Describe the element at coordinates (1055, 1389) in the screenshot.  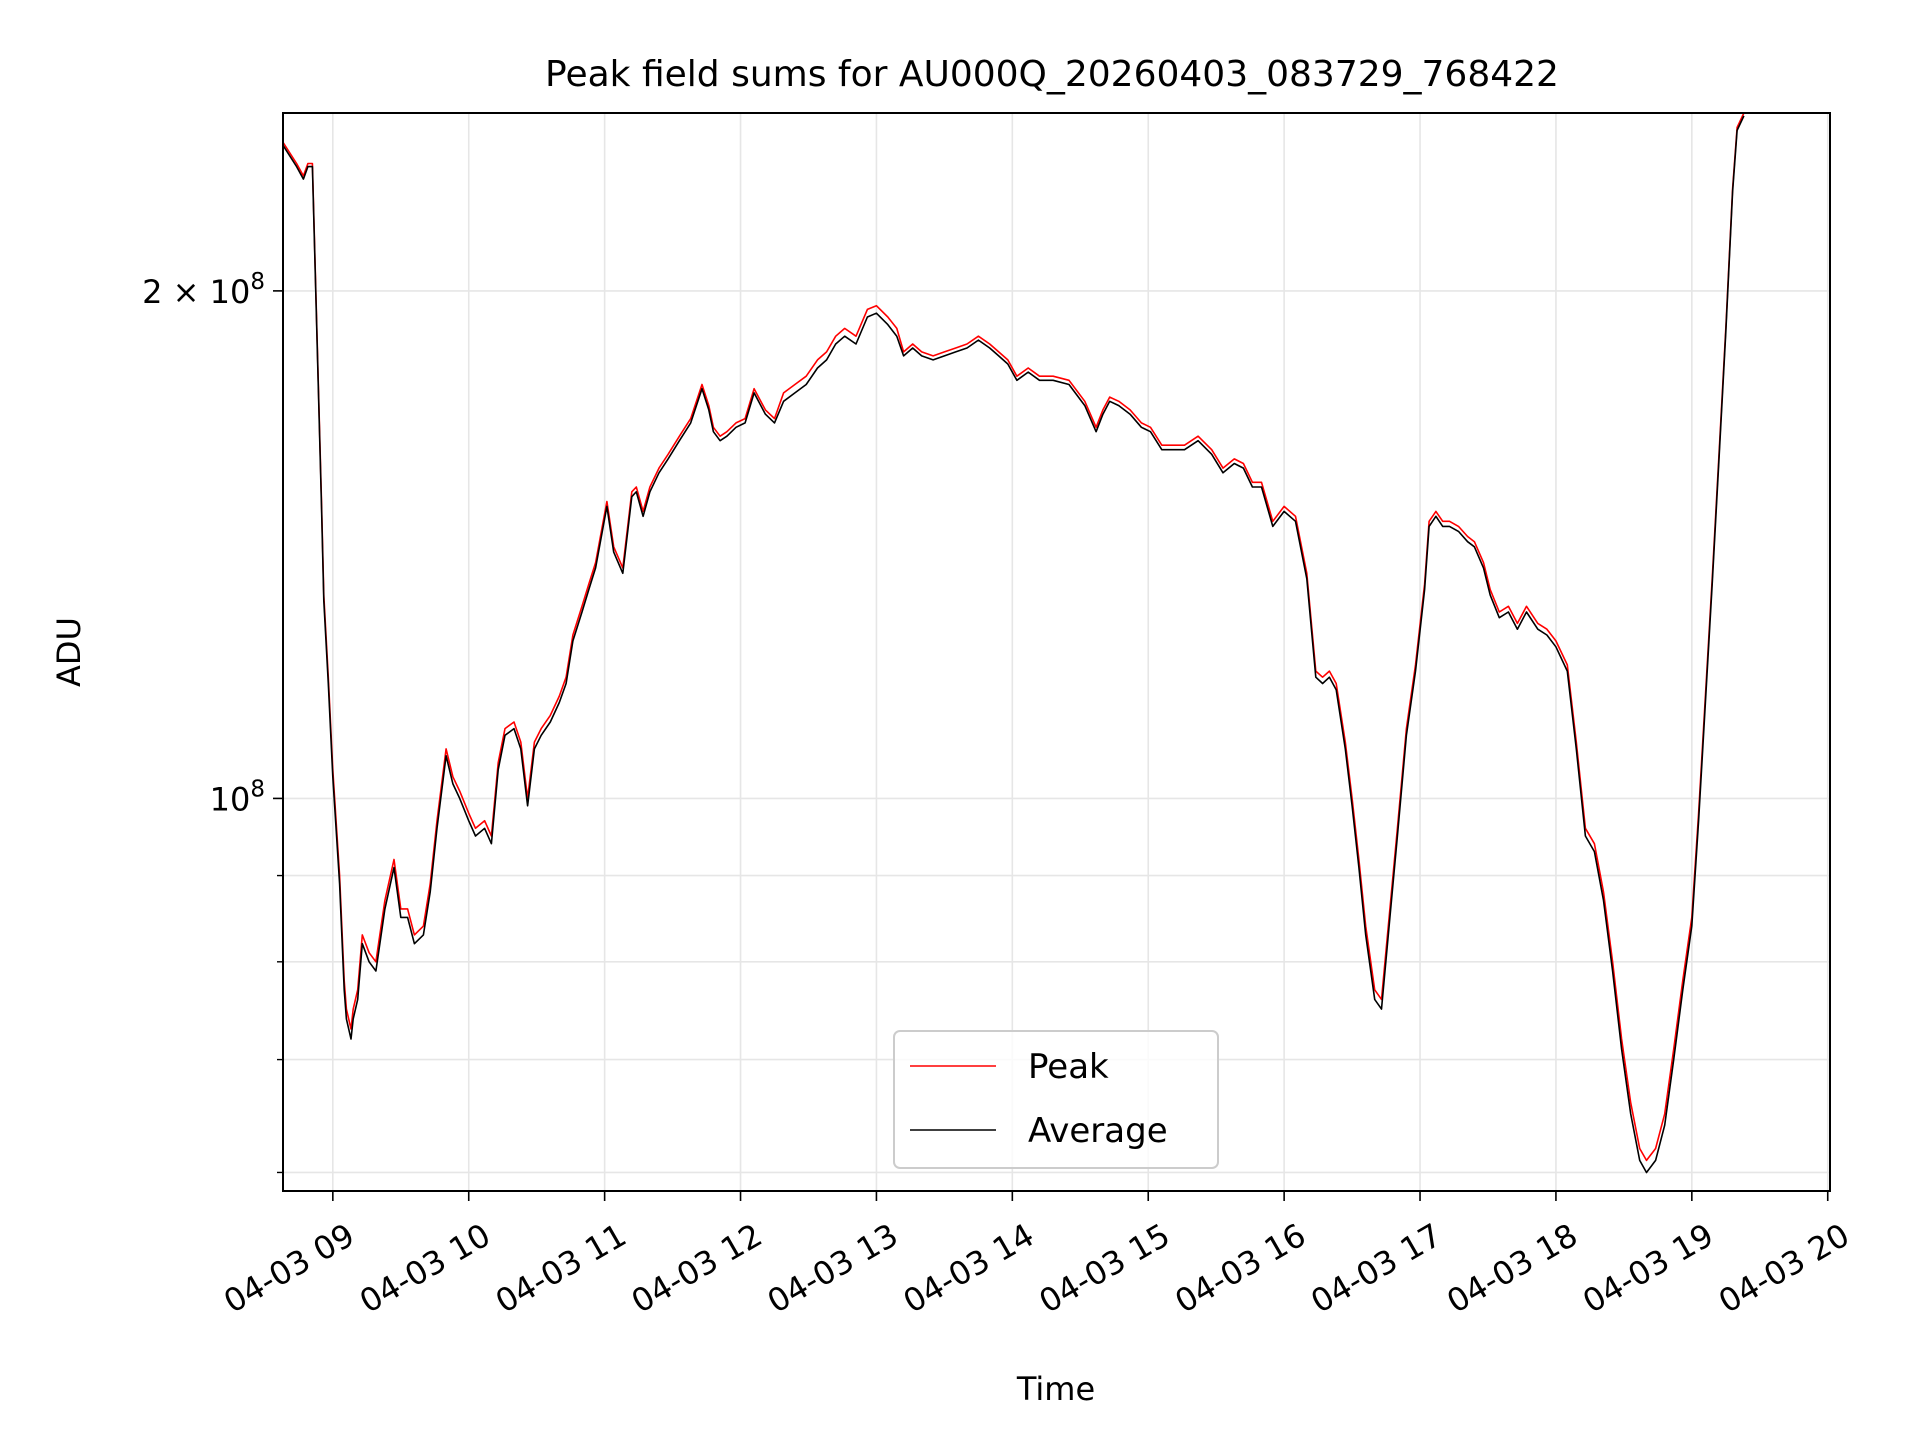
I see `x-axis-label: Time` at that location.